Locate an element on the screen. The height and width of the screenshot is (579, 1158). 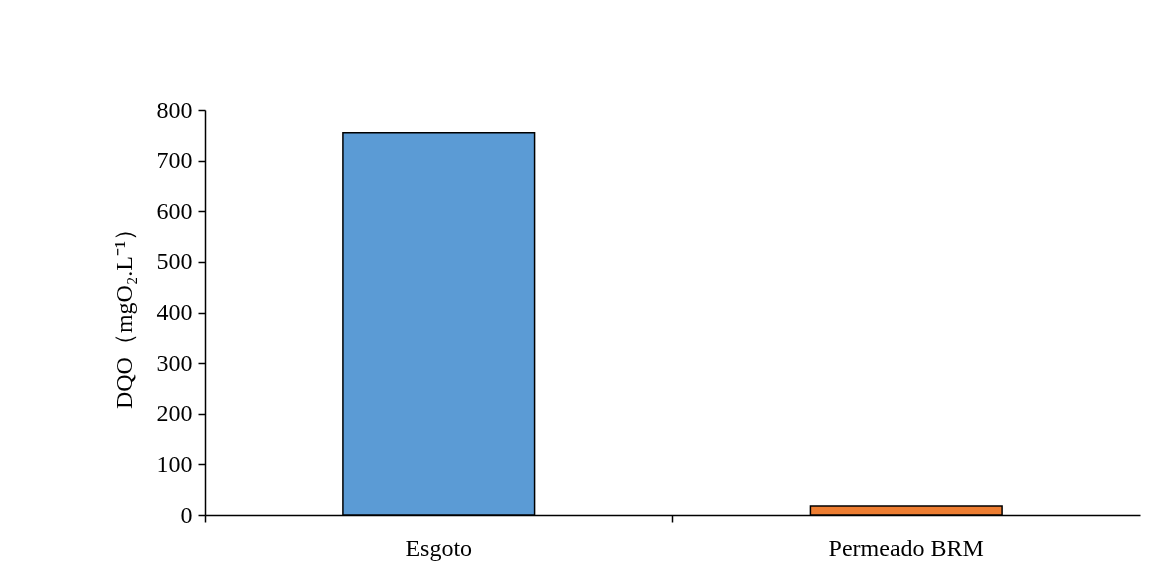
x-tick-label: Esgoto is located at coordinates (439, 547).